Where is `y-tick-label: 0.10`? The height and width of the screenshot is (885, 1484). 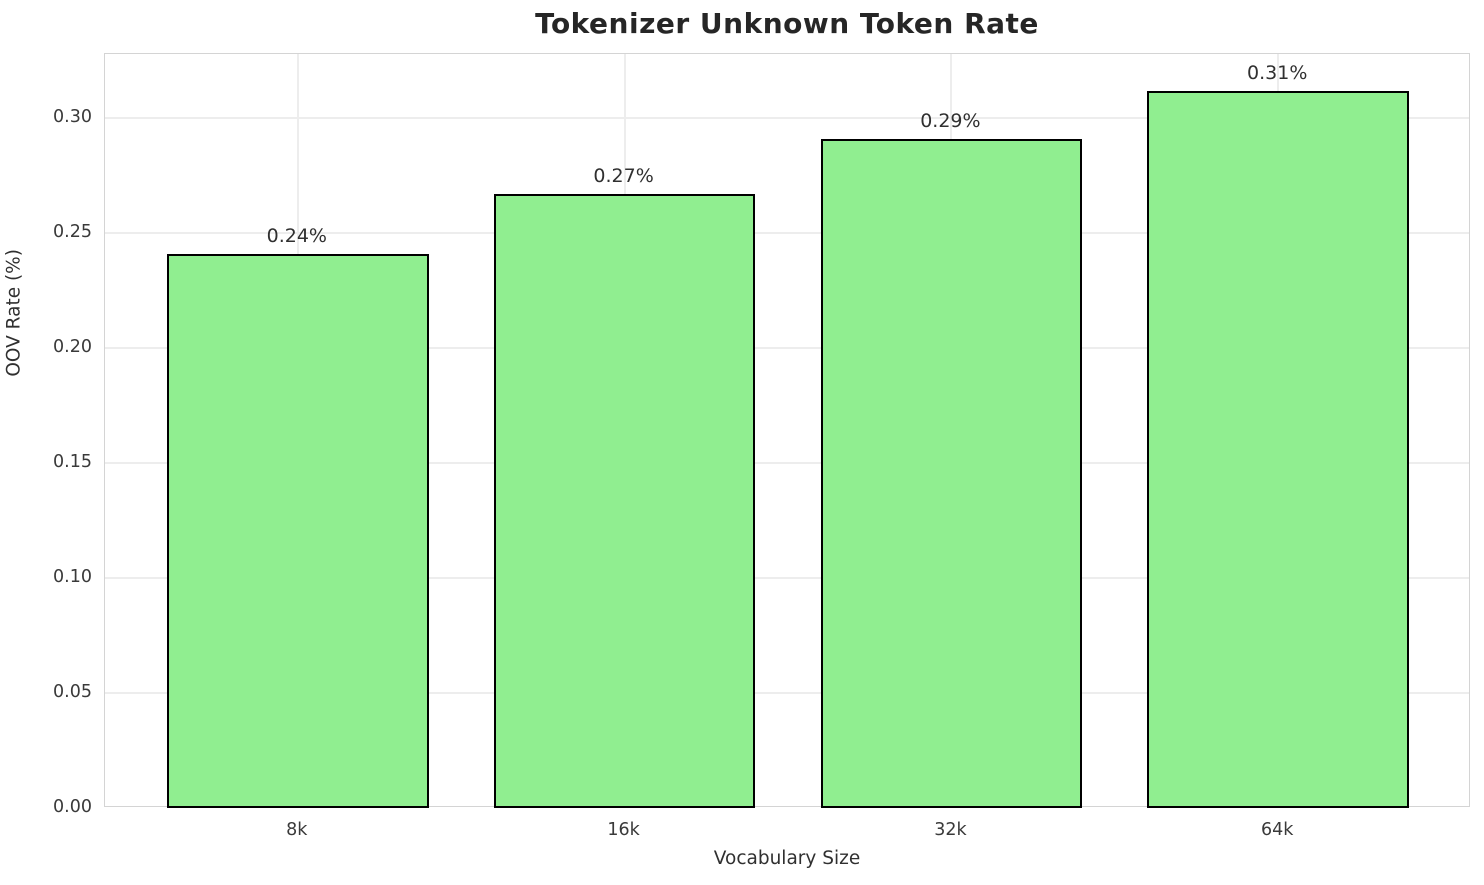
y-tick-label: 0.10 is located at coordinates (72, 577).